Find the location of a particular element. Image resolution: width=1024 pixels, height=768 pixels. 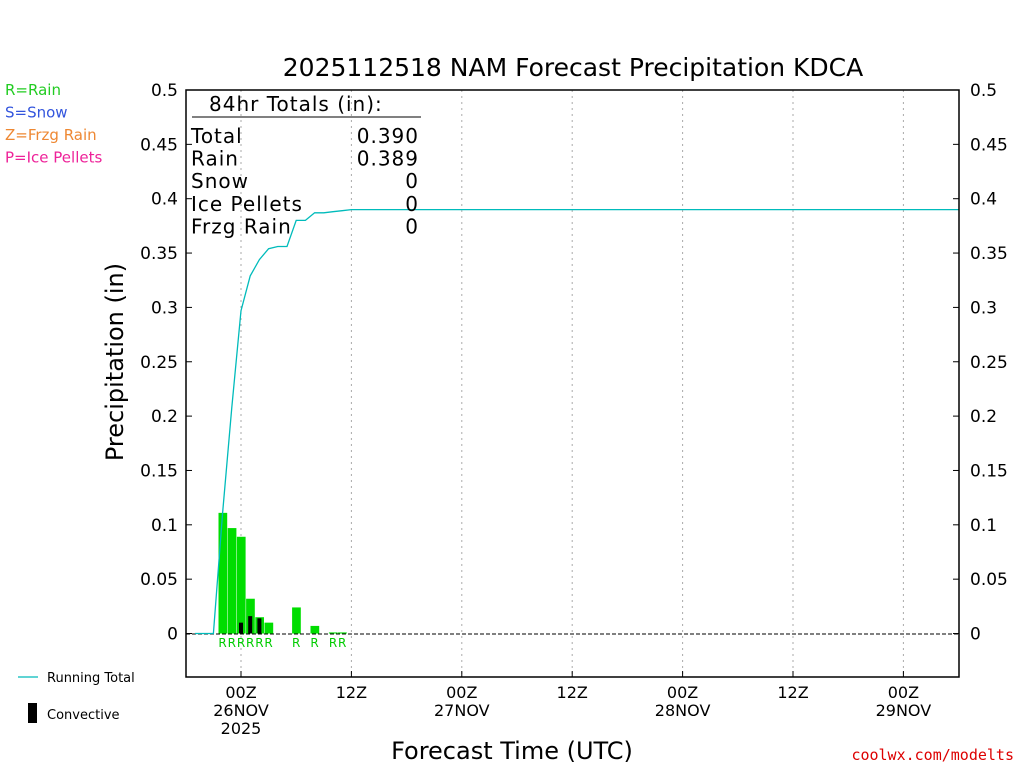

legend-item: P=Ice Pellets is located at coordinates (53, 158).